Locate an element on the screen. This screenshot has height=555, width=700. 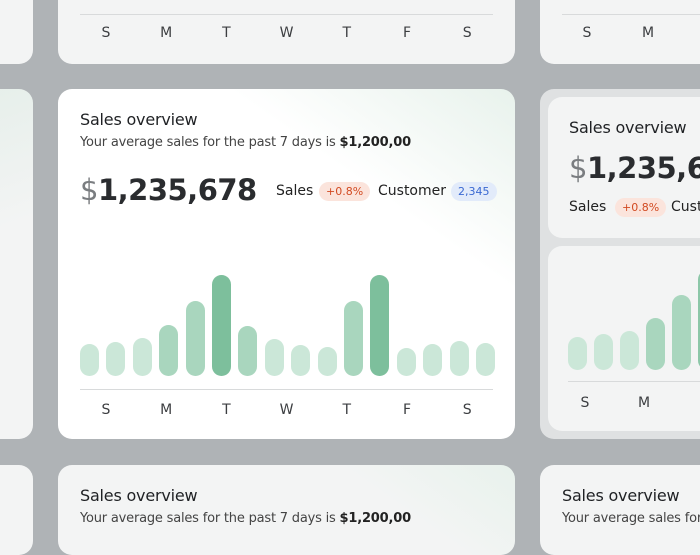
card-left is located at coordinates (16, 264).